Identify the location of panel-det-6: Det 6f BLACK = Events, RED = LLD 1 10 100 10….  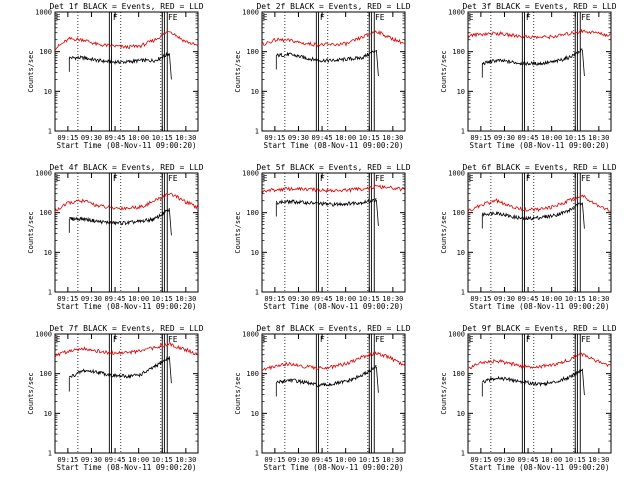
(528, 237).